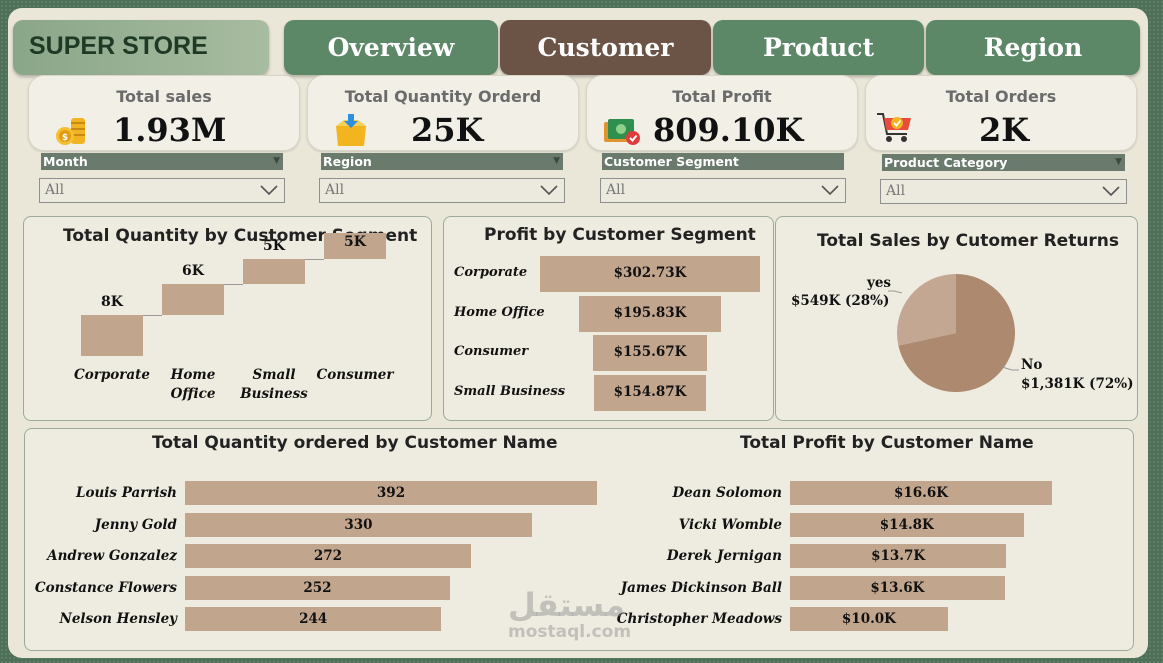 The width and height of the screenshot is (1163, 663). What do you see at coordinates (730, 524) in the screenshot?
I see `hbar-category-label: Vicki Womble` at bounding box center [730, 524].